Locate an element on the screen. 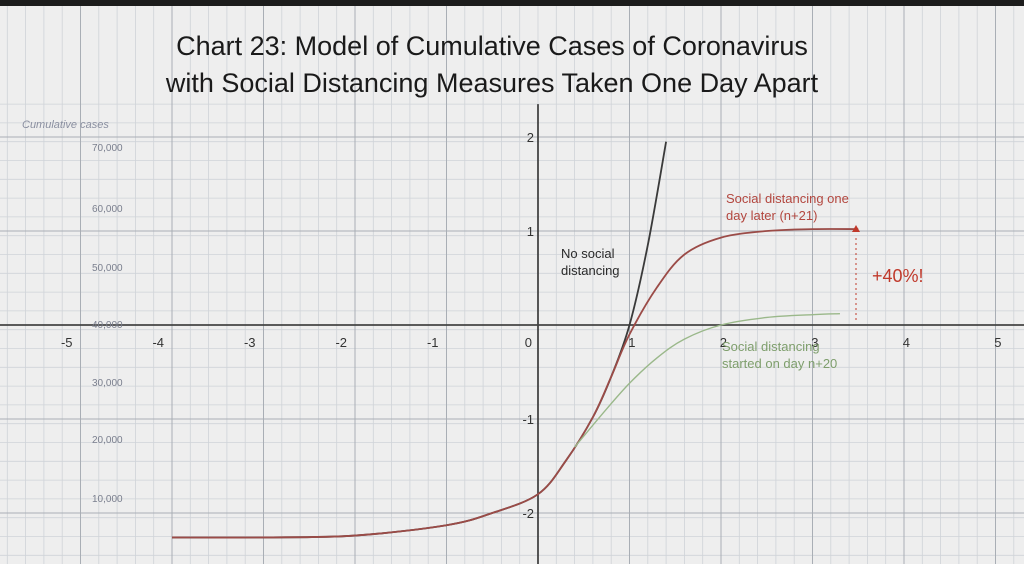 The height and width of the screenshot is (564, 1024). y-tick-label: 50,000 is located at coordinates (107, 268).